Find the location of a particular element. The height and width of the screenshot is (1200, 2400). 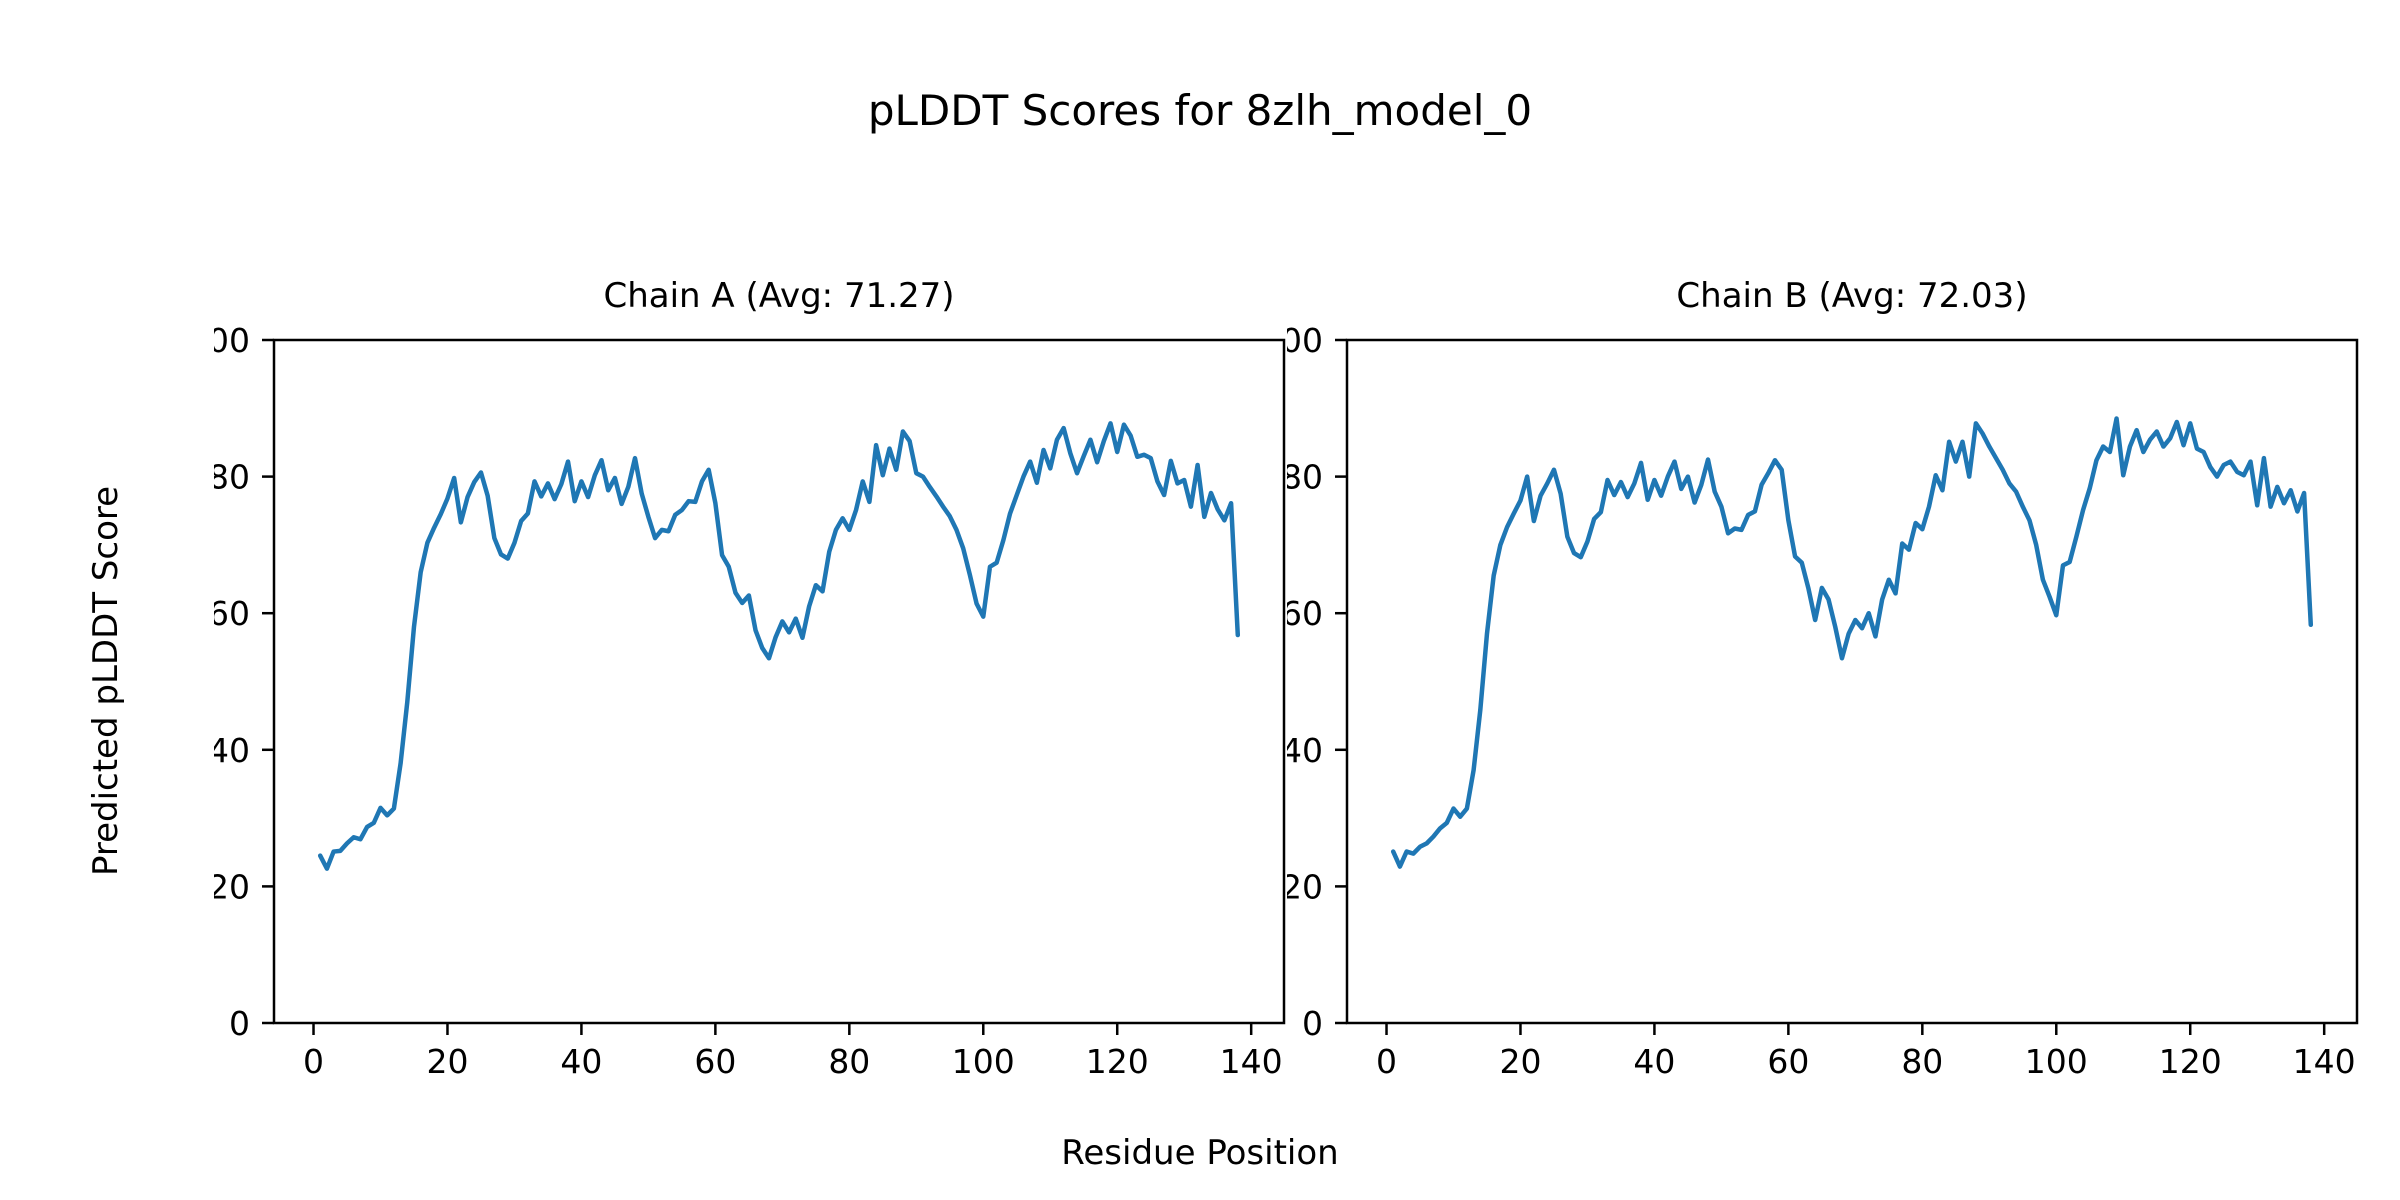

x-axis-label: Residue Position is located at coordinates (1200, 1153).